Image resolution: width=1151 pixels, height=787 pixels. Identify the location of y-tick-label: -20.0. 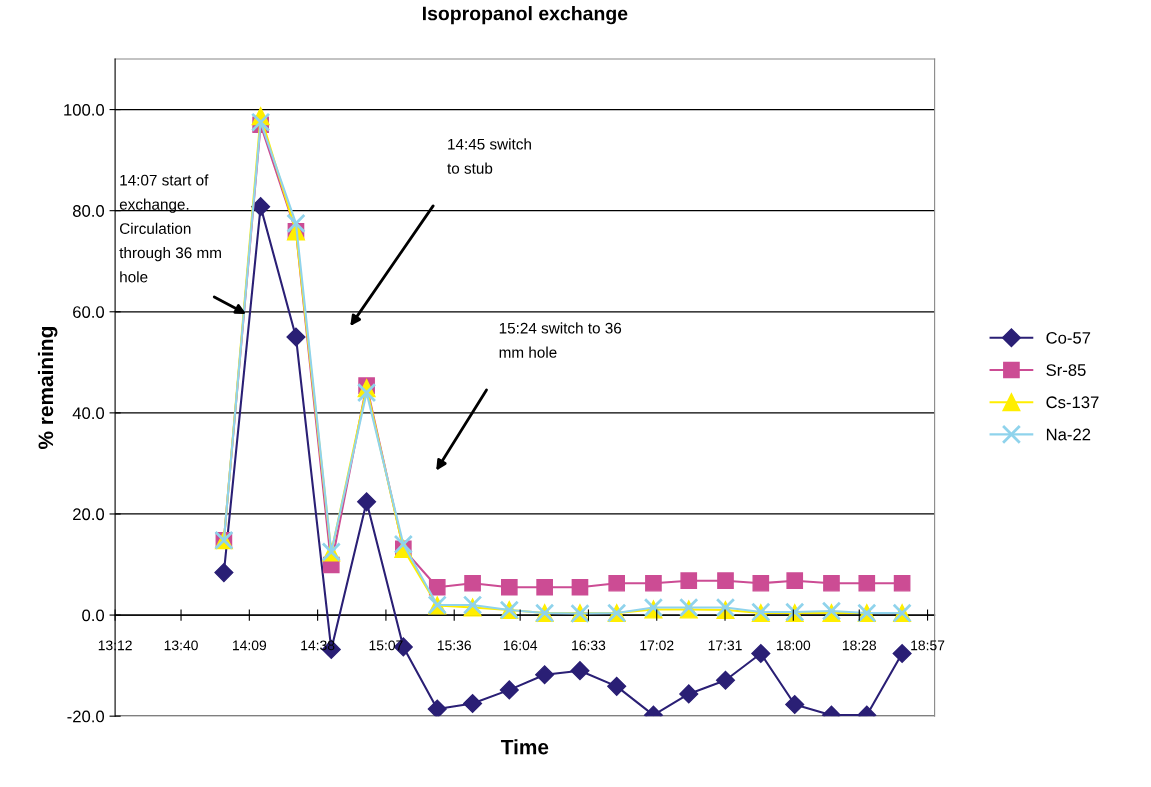
(86, 716).